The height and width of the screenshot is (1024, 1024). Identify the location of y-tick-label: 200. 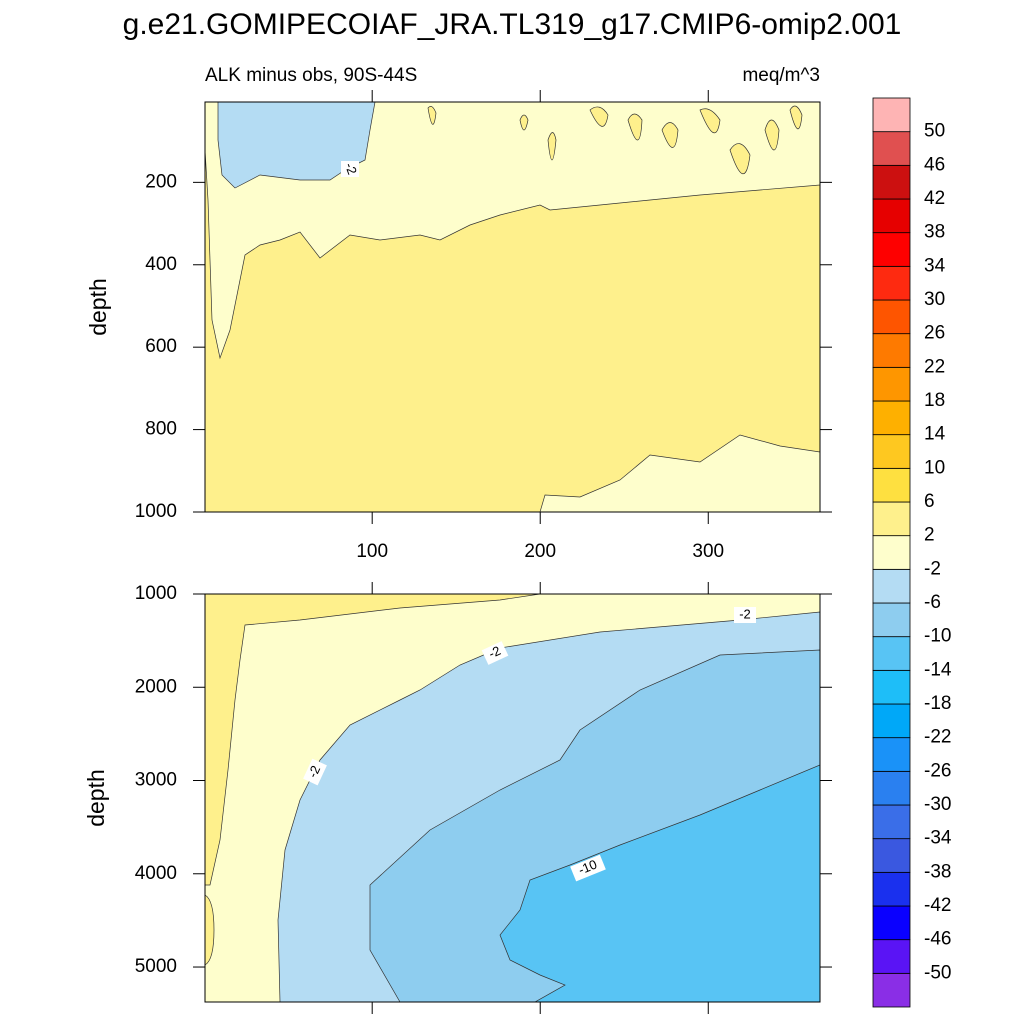
(161, 181).